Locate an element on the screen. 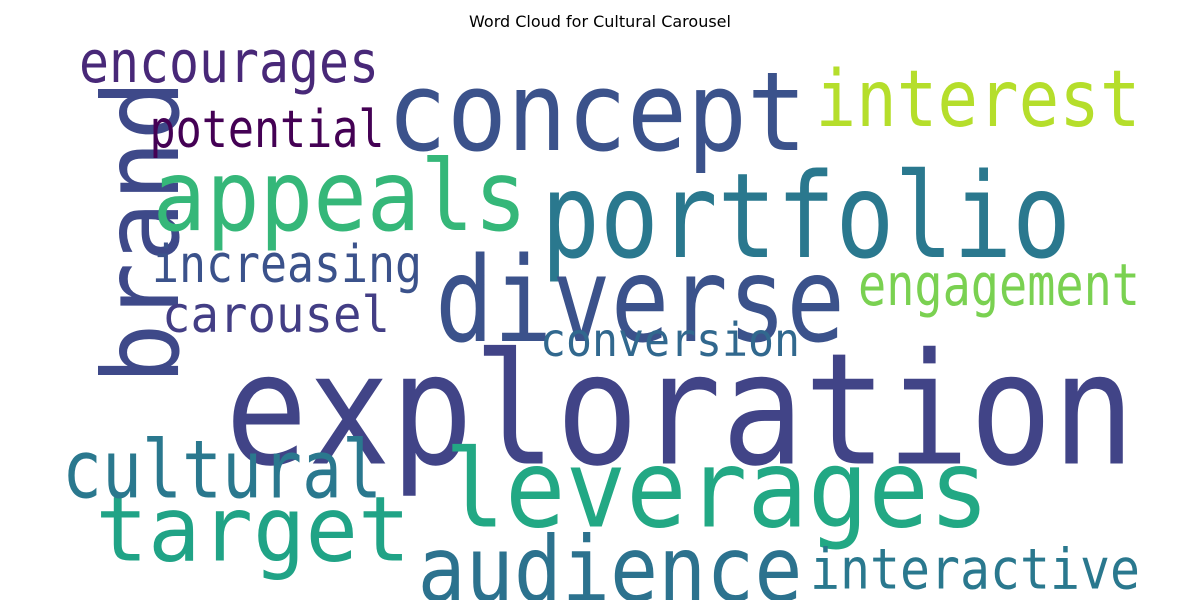  word-brand: brand is located at coordinates (142, 232).